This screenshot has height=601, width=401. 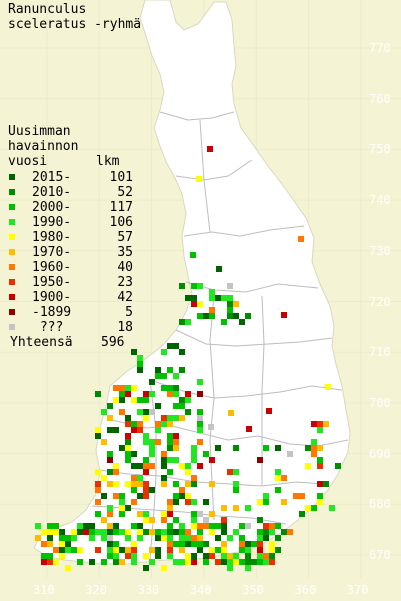 I want to click on legend-item: -1899 5, so click(x=70, y=312).